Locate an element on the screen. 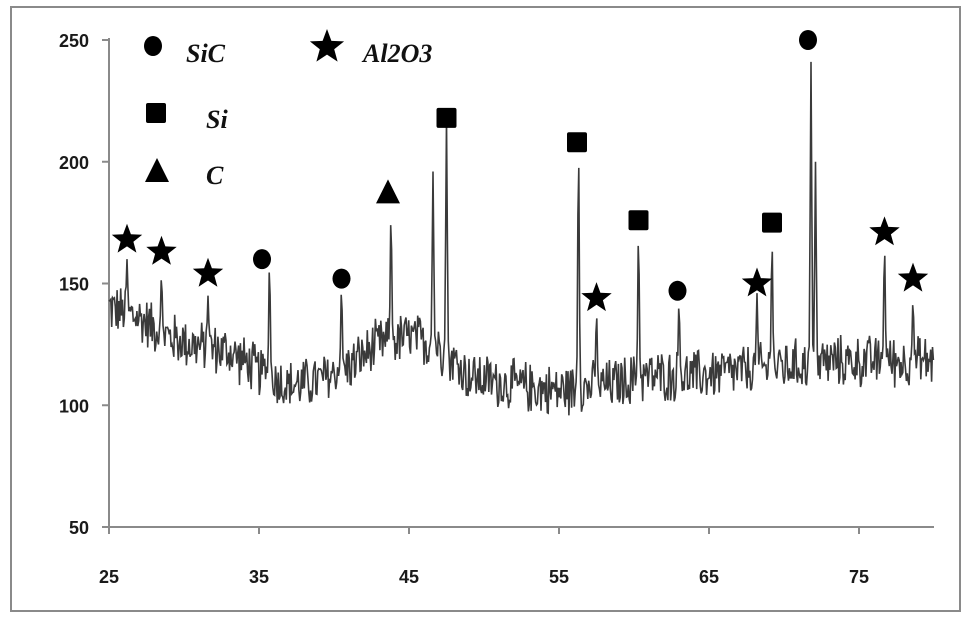  x-tick-label: 25 is located at coordinates (109, 577).